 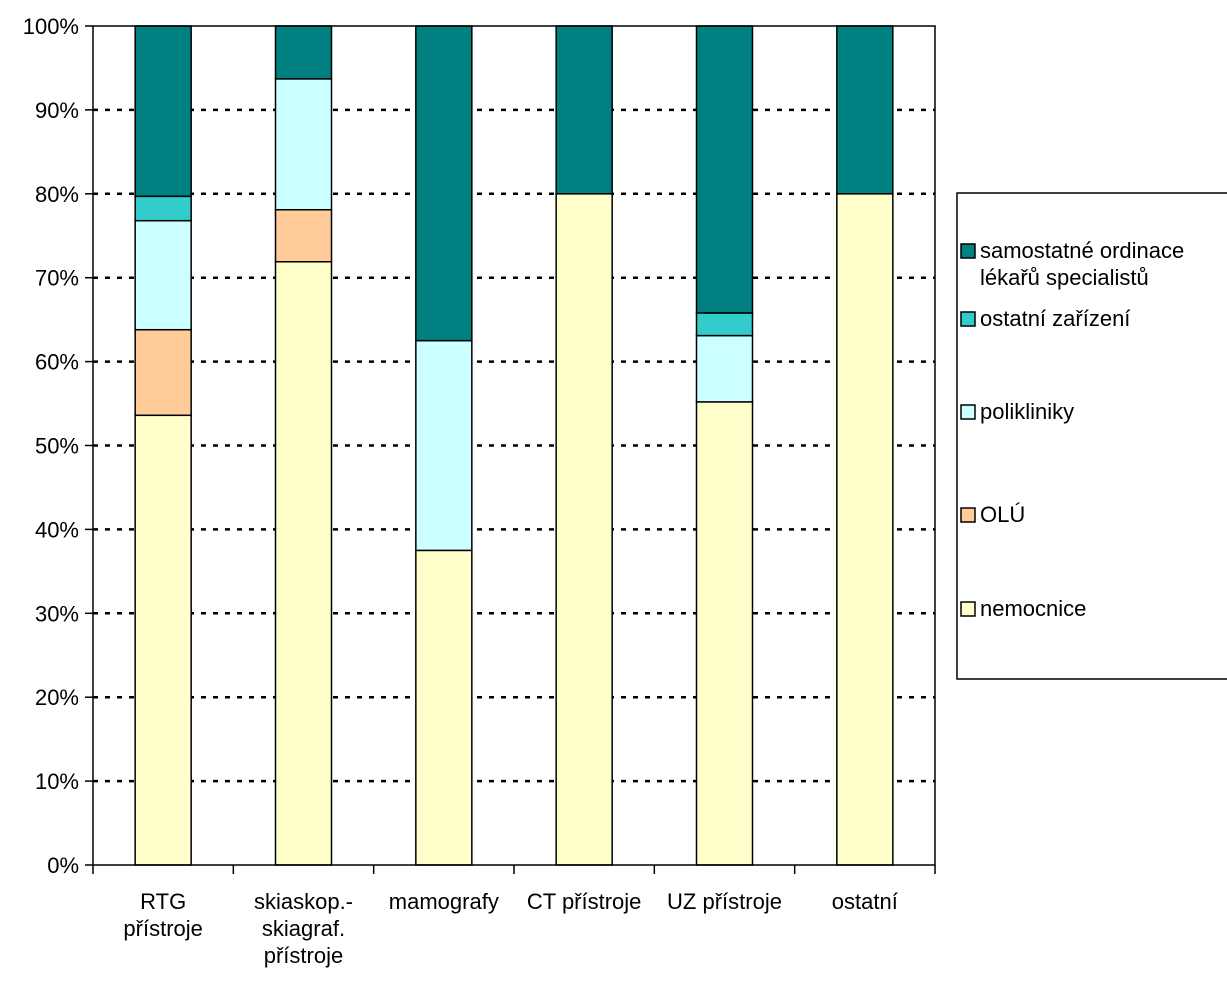 I want to click on legend-label-line: samostatné ordinace, so click(x=1082, y=250).